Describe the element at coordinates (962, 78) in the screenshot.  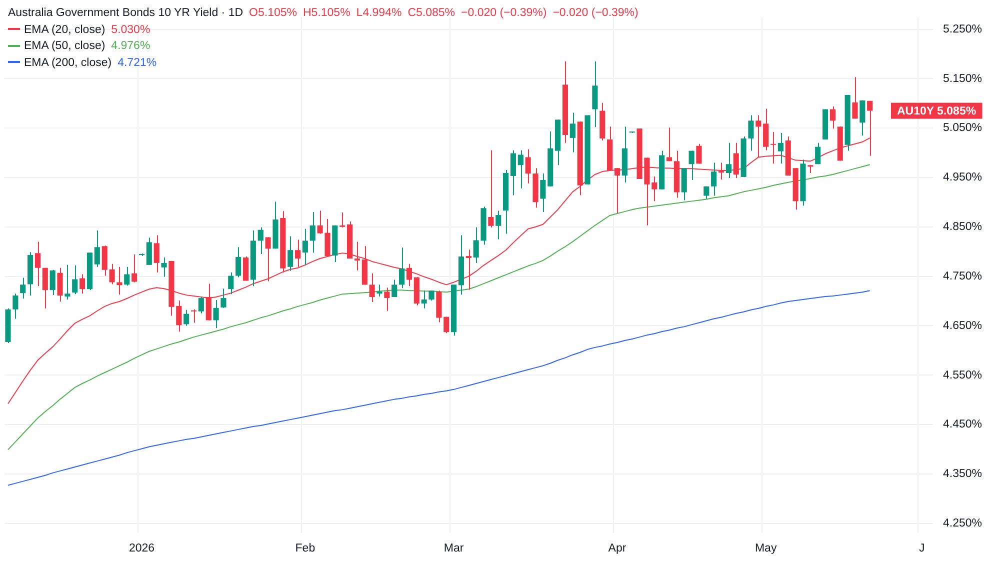
I see `y-tick-label: 5.150%` at that location.